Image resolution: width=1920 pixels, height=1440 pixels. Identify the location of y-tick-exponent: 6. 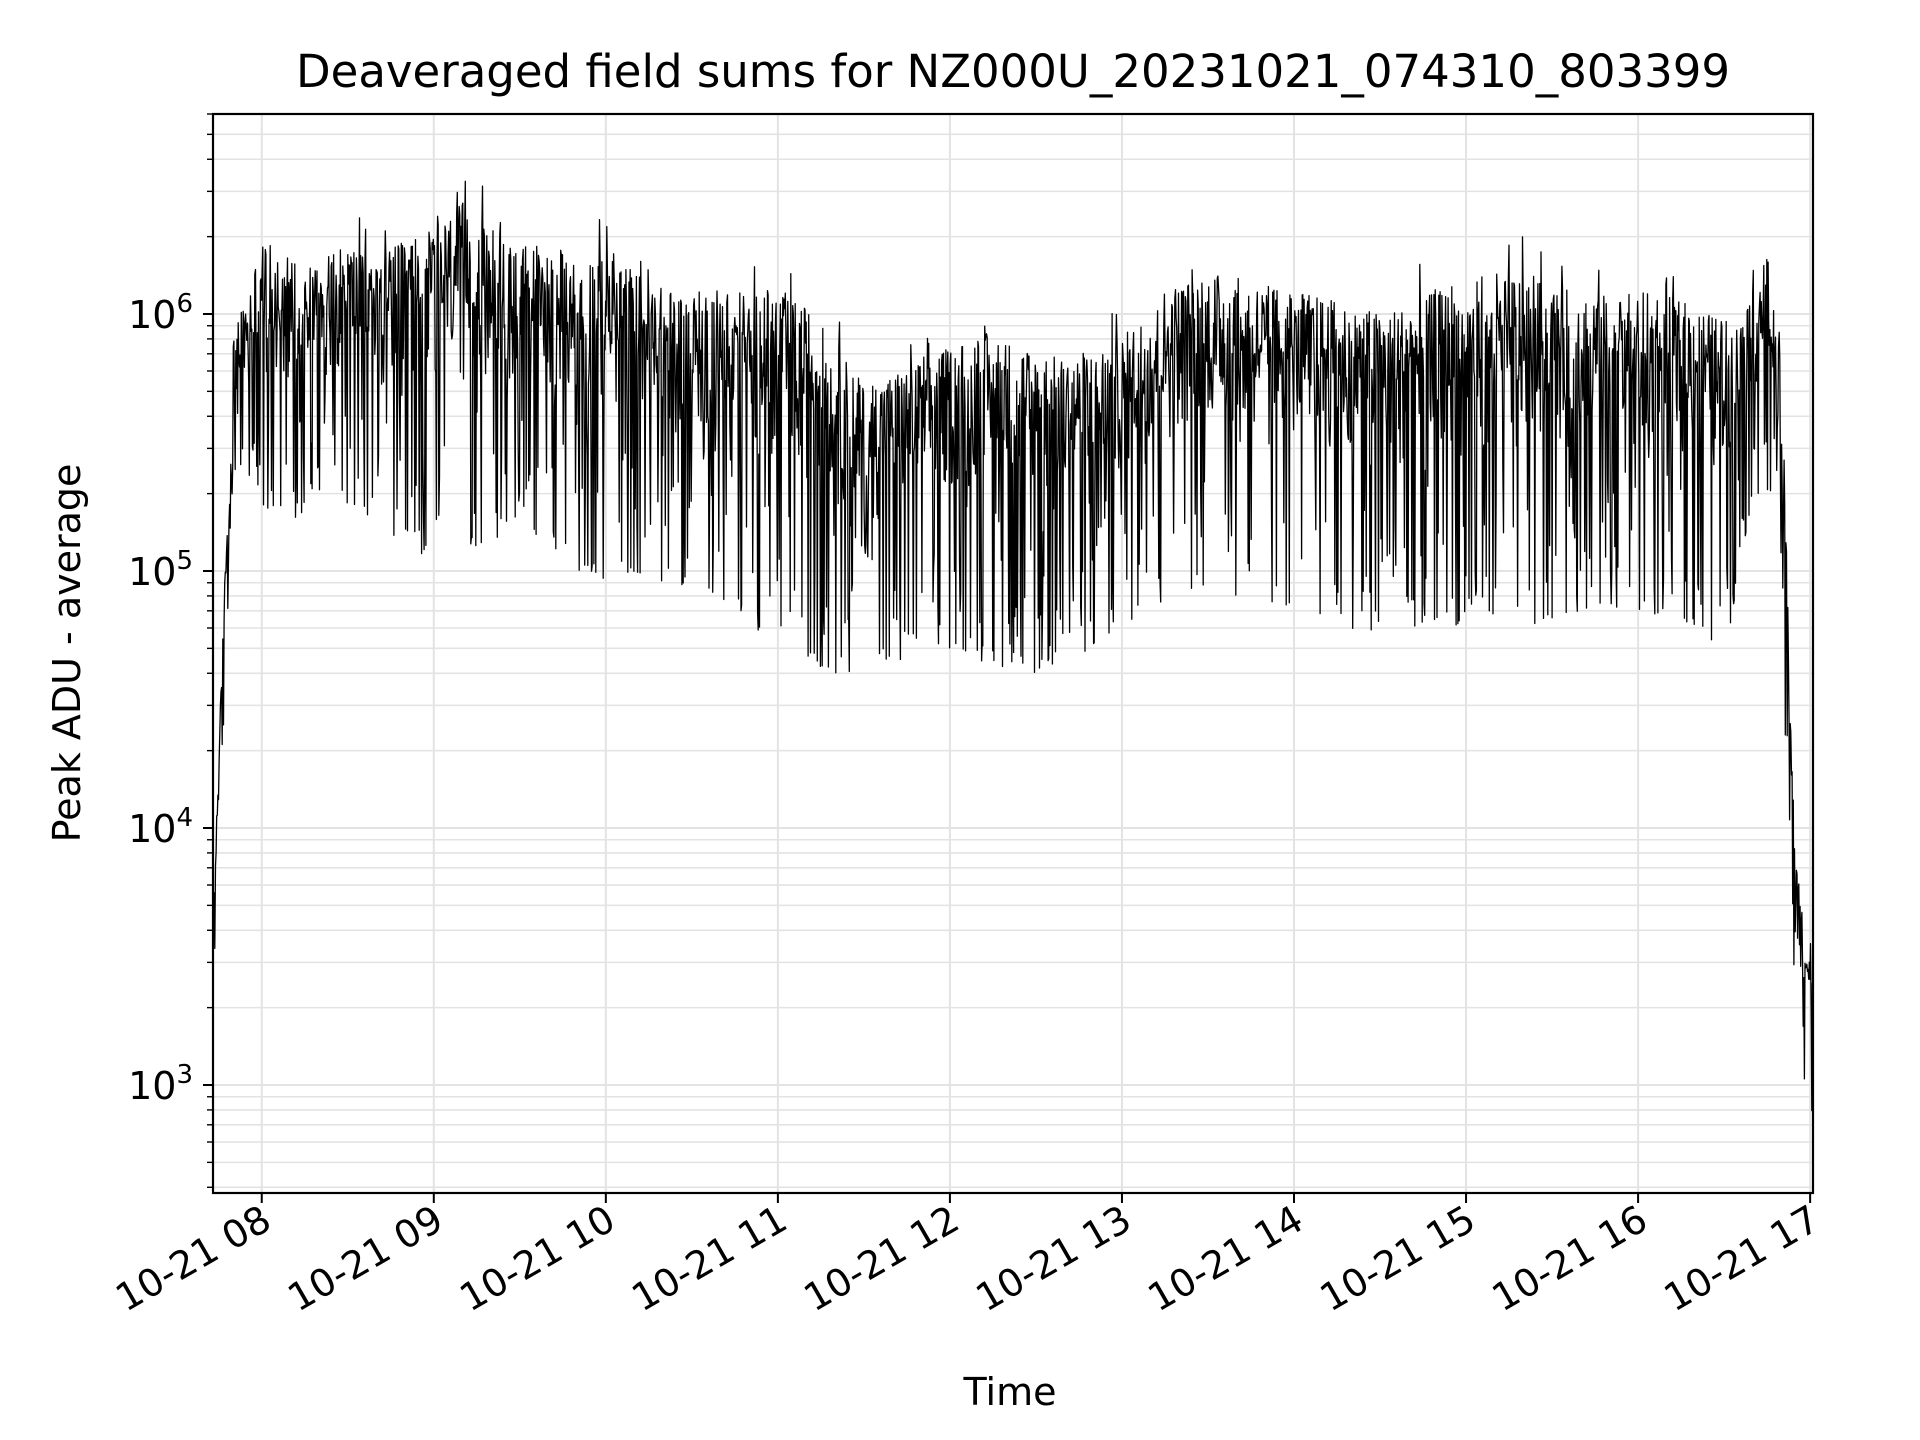
(184, 304).